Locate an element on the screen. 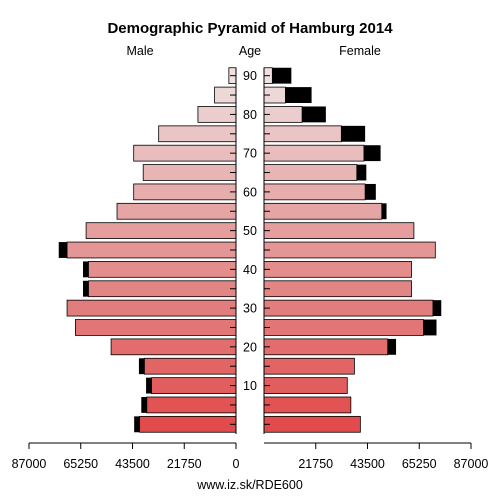 The height and width of the screenshot is (500, 500). y-tick-label: 50 is located at coordinates (250, 231).